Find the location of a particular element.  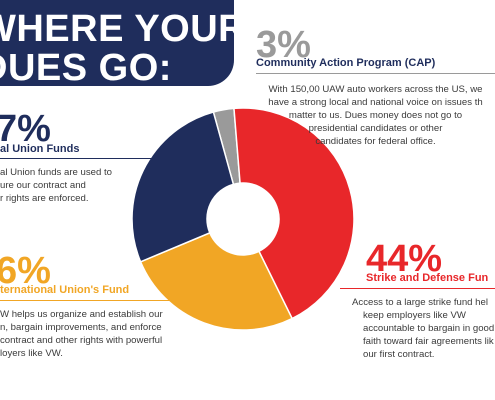

international-title: ternational Union's Fund is located at coordinates (65, 290).